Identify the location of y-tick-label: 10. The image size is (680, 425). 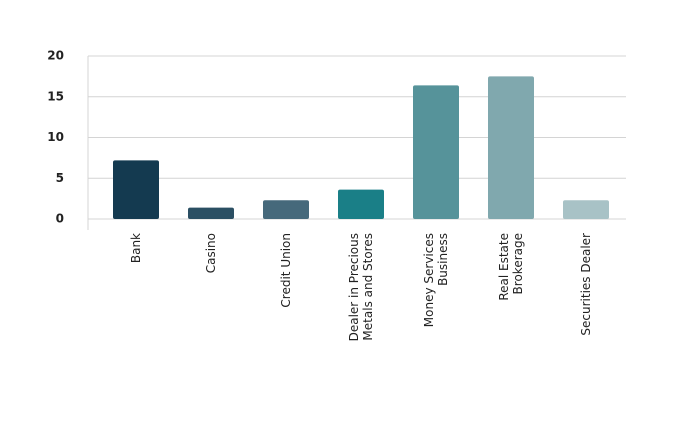
(55, 137).